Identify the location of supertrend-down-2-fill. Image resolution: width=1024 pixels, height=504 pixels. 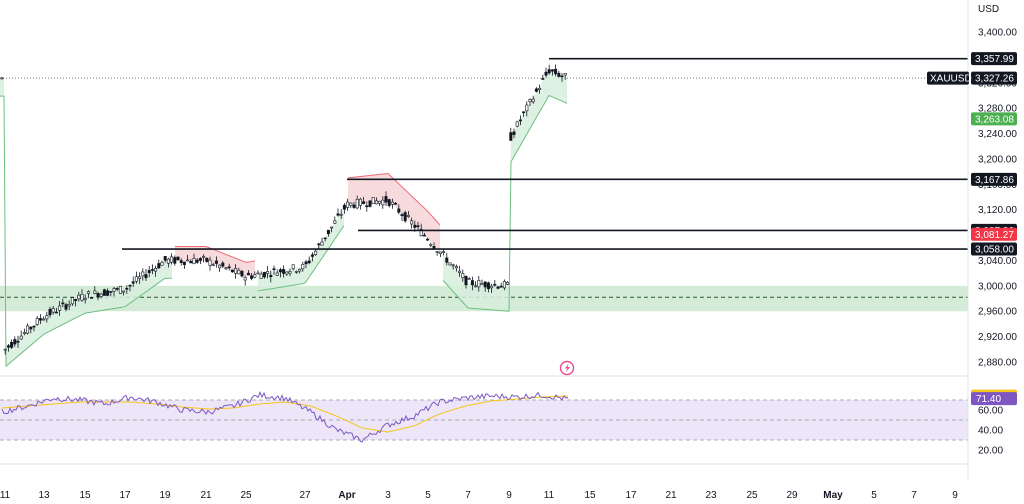
(394, 212).